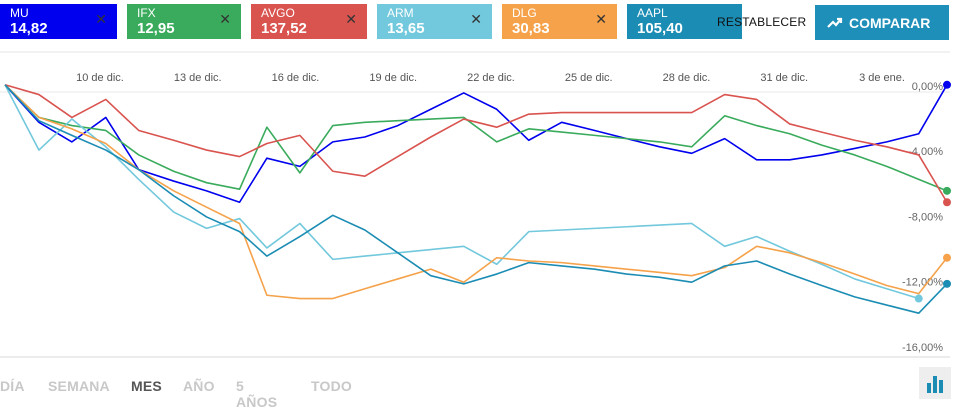 The height and width of the screenshot is (413, 969). Describe the element at coordinates (684, 21) in the screenshot. I see `chip-aapl: AAPL 105,40` at that location.